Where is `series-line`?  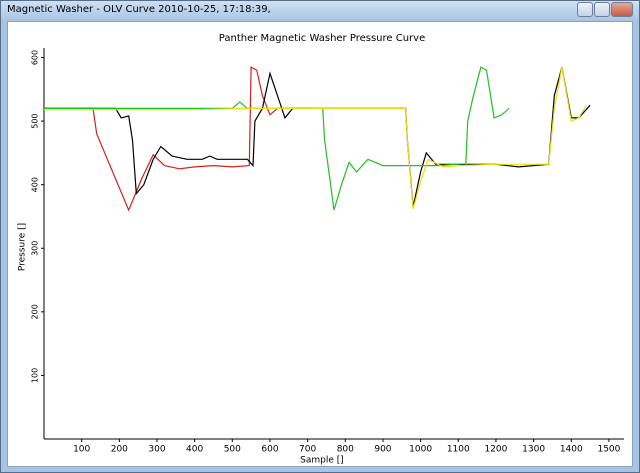 series-line is located at coordinates (180, 139).